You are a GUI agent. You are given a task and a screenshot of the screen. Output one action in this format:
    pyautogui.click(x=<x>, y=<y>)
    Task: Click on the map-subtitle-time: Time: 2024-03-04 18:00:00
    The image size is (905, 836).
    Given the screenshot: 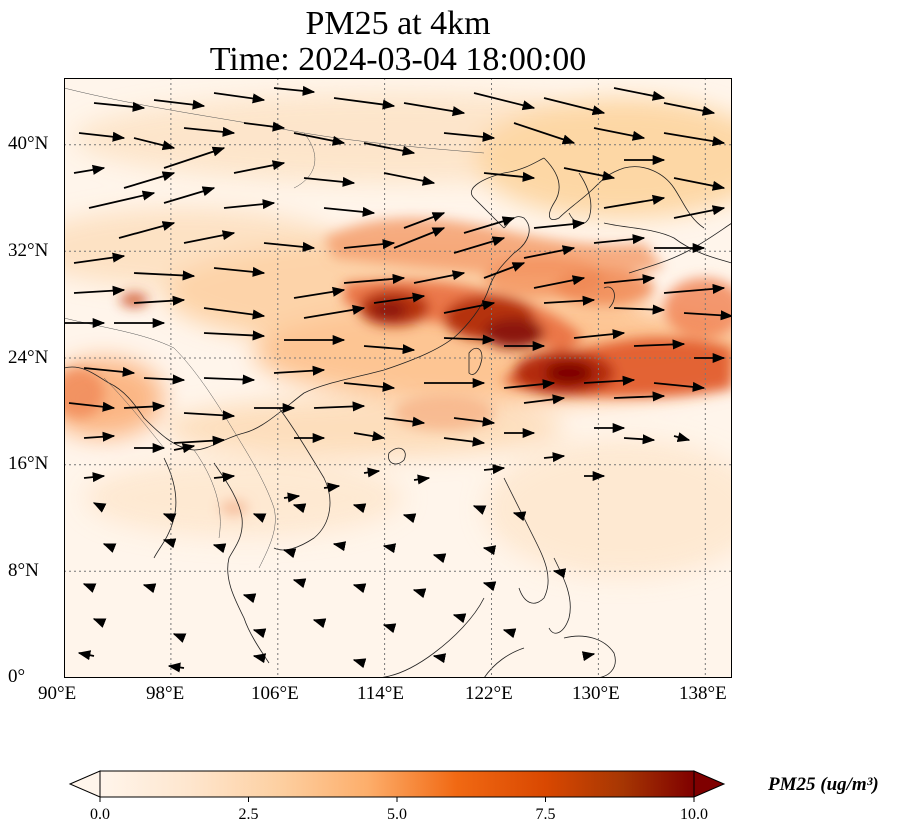 What is the action you would take?
    pyautogui.click(x=398, y=59)
    